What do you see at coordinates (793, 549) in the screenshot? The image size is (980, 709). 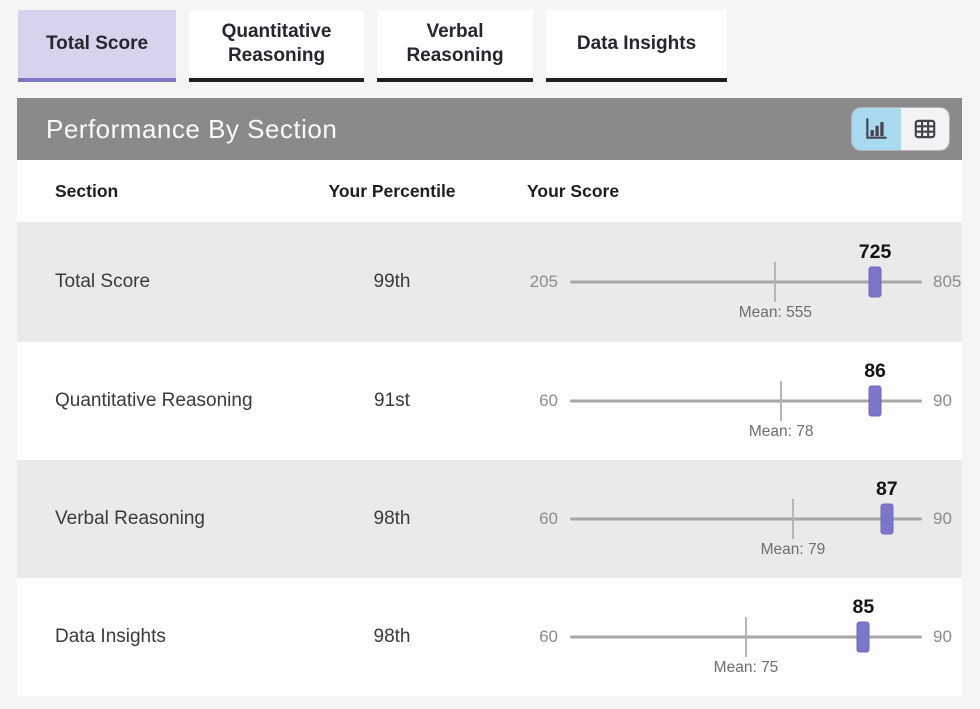 I see `mean-label: Mean: 79` at bounding box center [793, 549].